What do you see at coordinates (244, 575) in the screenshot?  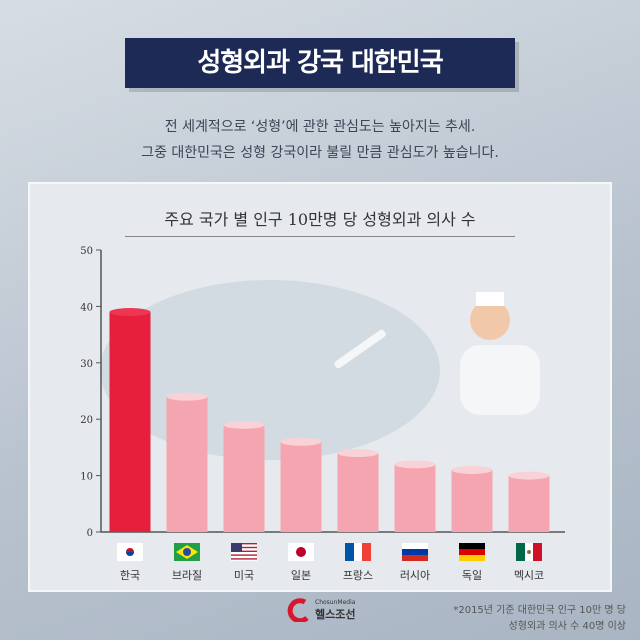 I see `x-tick-label: 미국` at bounding box center [244, 575].